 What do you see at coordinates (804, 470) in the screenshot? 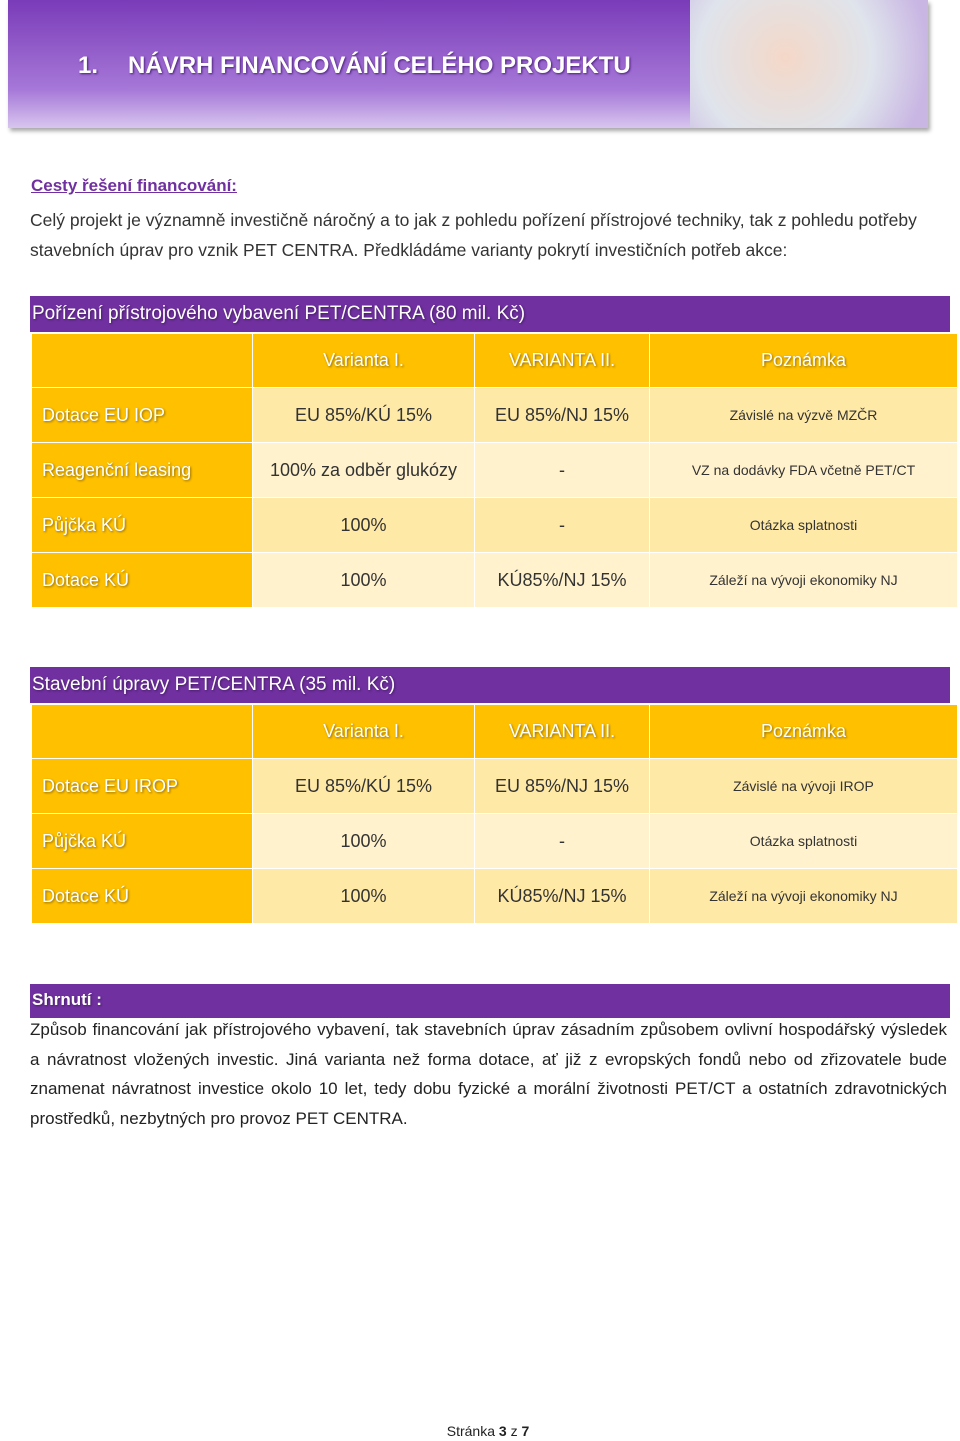
I see `table-cell: VZ na dodávky FDA včetně PET/CT` at bounding box center [804, 470].